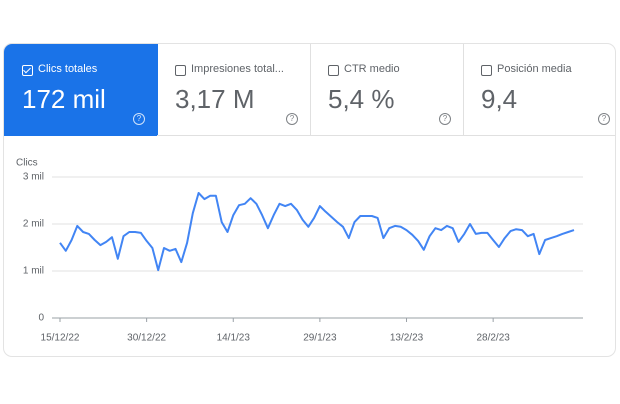  What do you see at coordinates (320, 338) in the screenshot?
I see `x-tick-label: 29/1/23` at bounding box center [320, 338].